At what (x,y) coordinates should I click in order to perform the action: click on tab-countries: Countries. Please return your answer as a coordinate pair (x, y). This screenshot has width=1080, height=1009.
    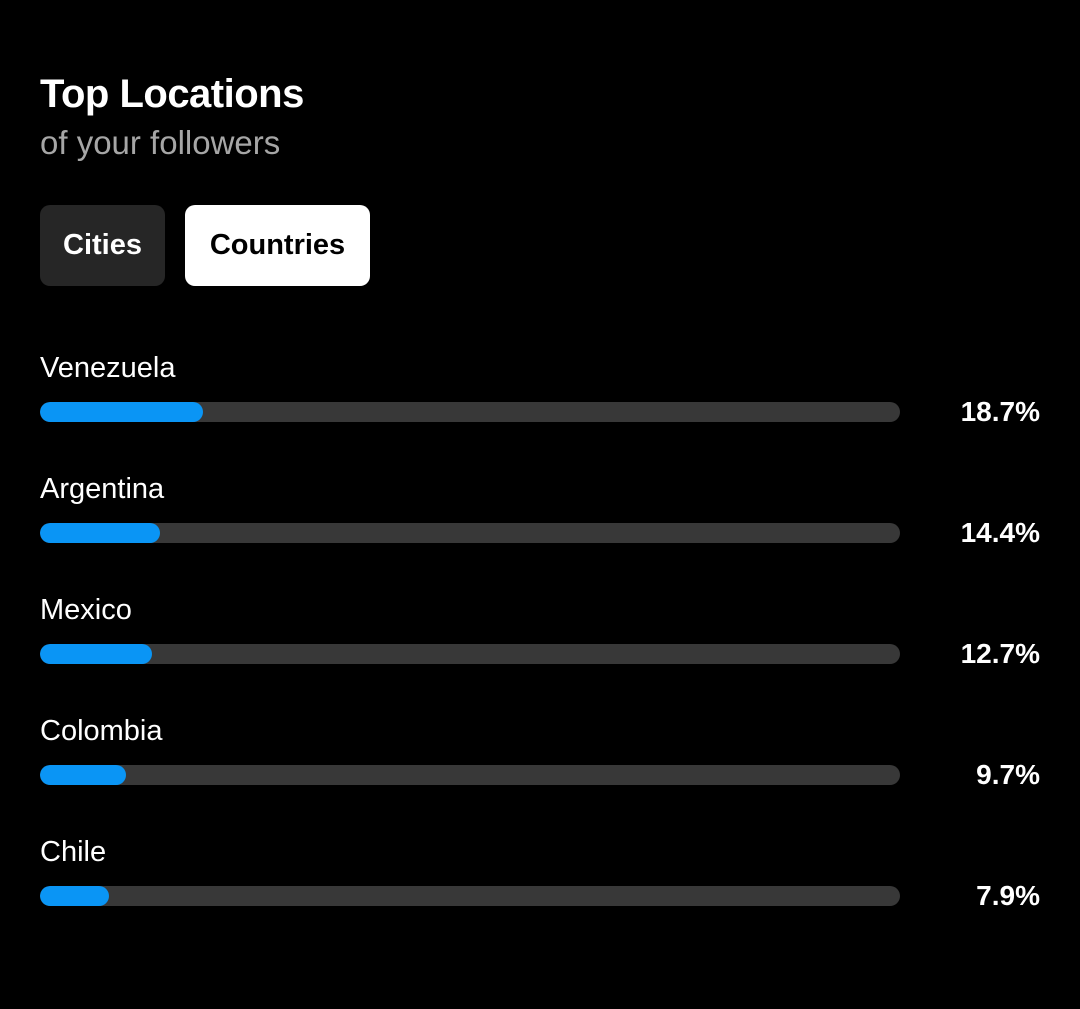
    Looking at the image, I should click on (277, 245).